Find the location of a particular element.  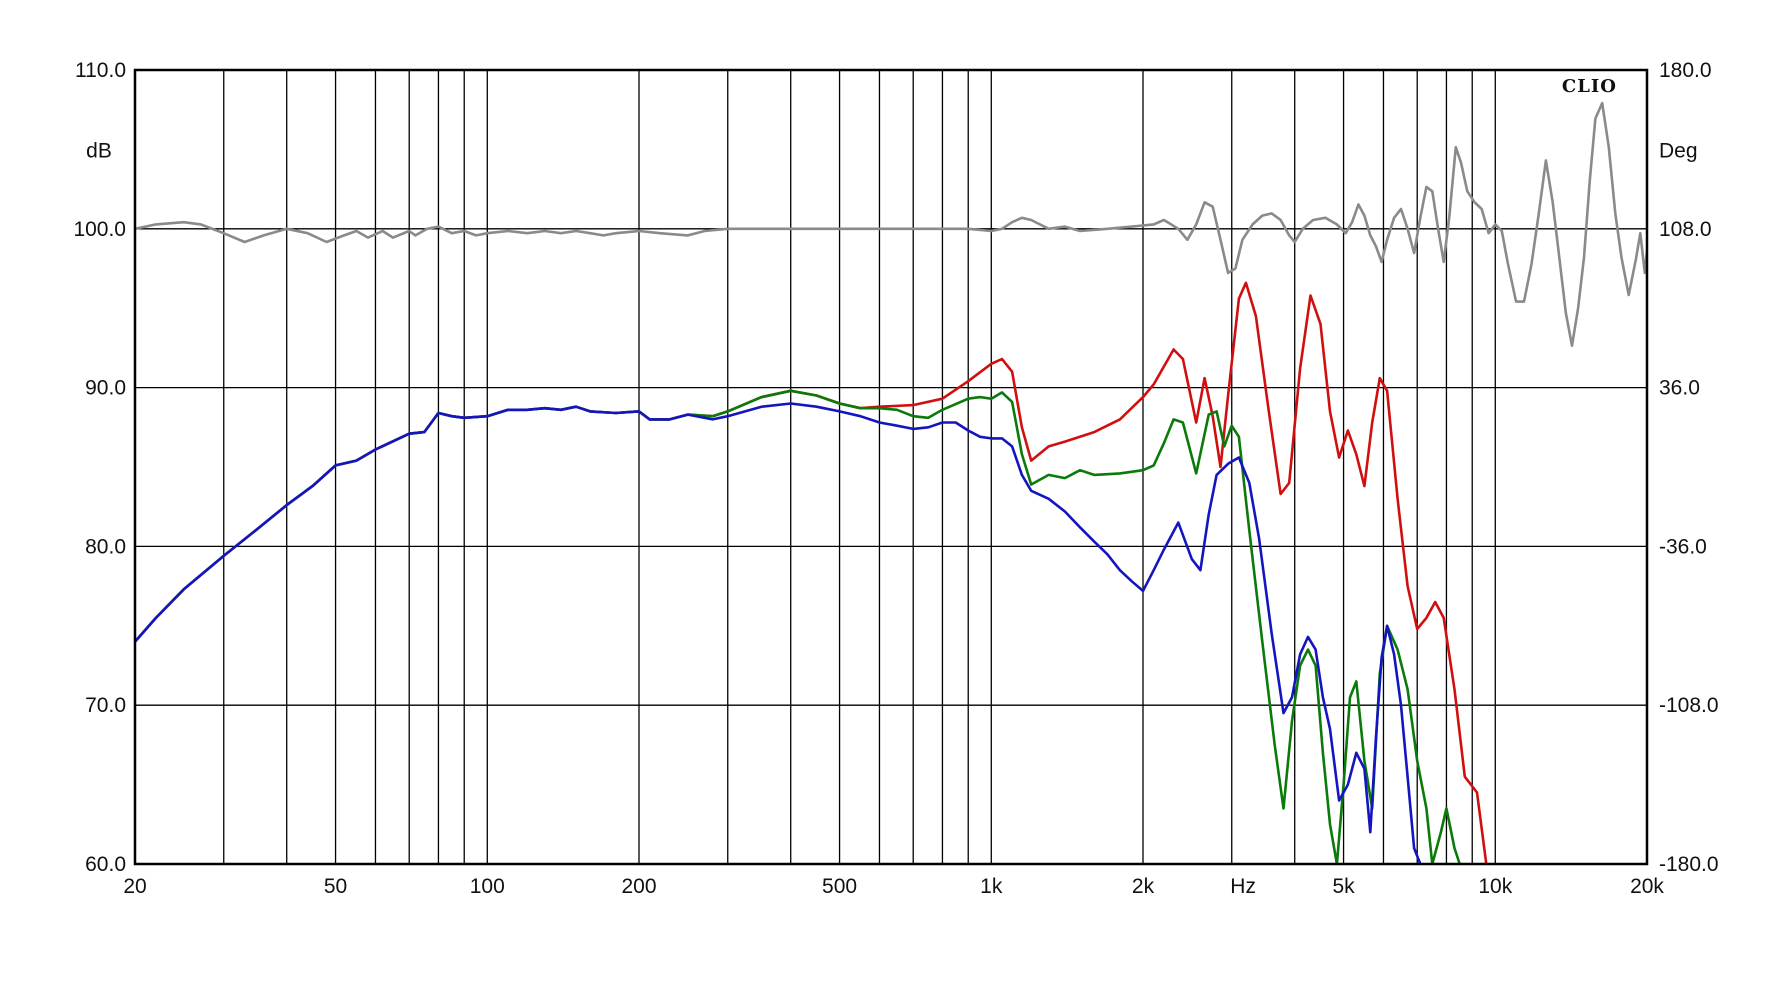

x-tick-label: 100 is located at coordinates (487, 886).